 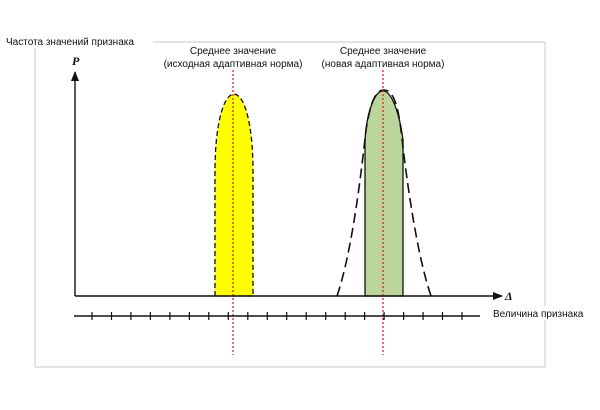 What do you see at coordinates (70, 42) in the screenshot?
I see `frequency-label: Частота значений признака` at bounding box center [70, 42].